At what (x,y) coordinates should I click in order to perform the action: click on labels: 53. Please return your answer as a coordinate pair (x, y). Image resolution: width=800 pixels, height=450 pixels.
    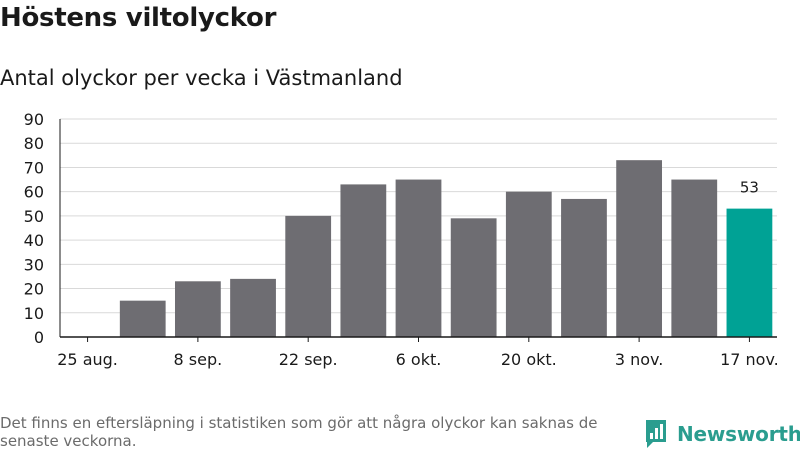
    Looking at the image, I should click on (749, 188).